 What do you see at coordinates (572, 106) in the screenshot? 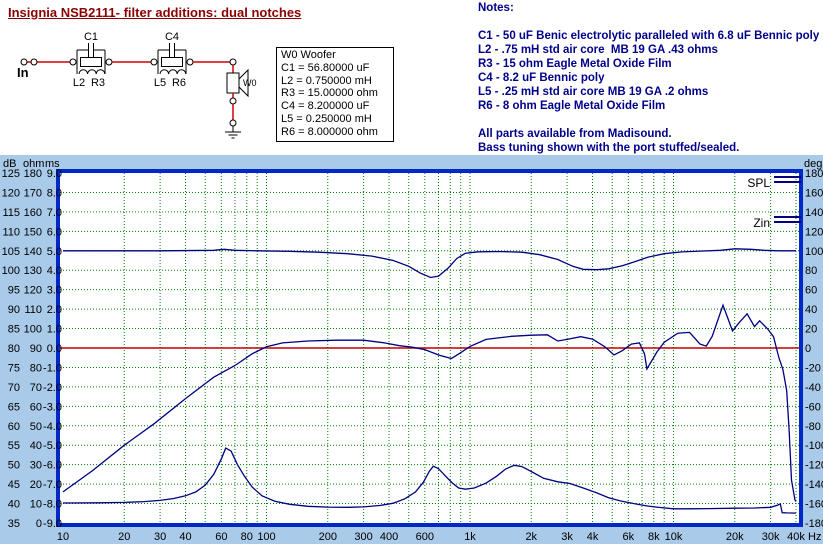
I see `notes-line: R6 - 8 ohm Eagle Metal Oxide Film` at bounding box center [572, 106].